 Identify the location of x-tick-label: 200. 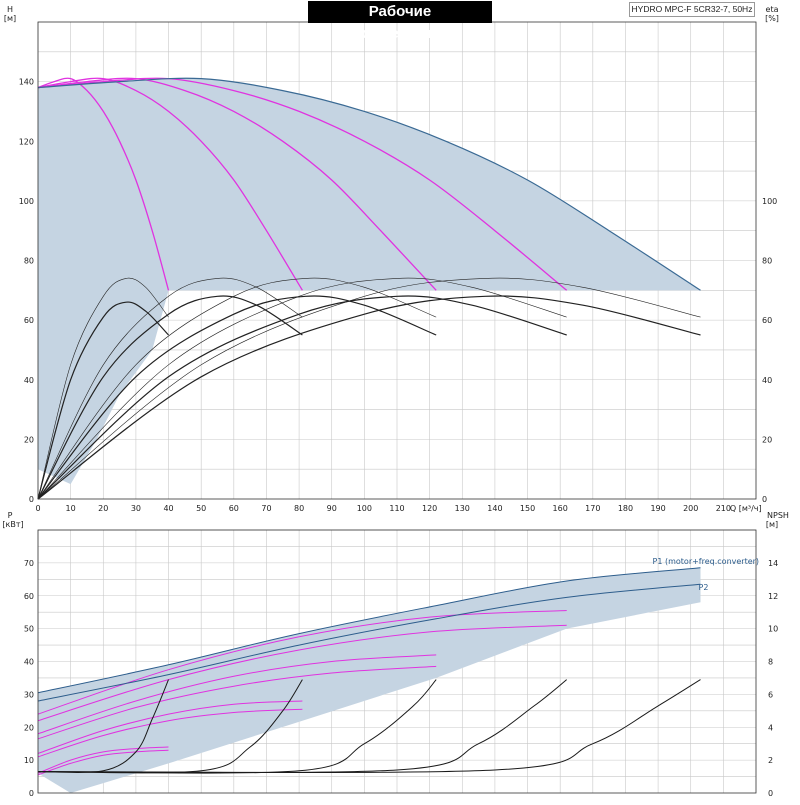
(690, 508).